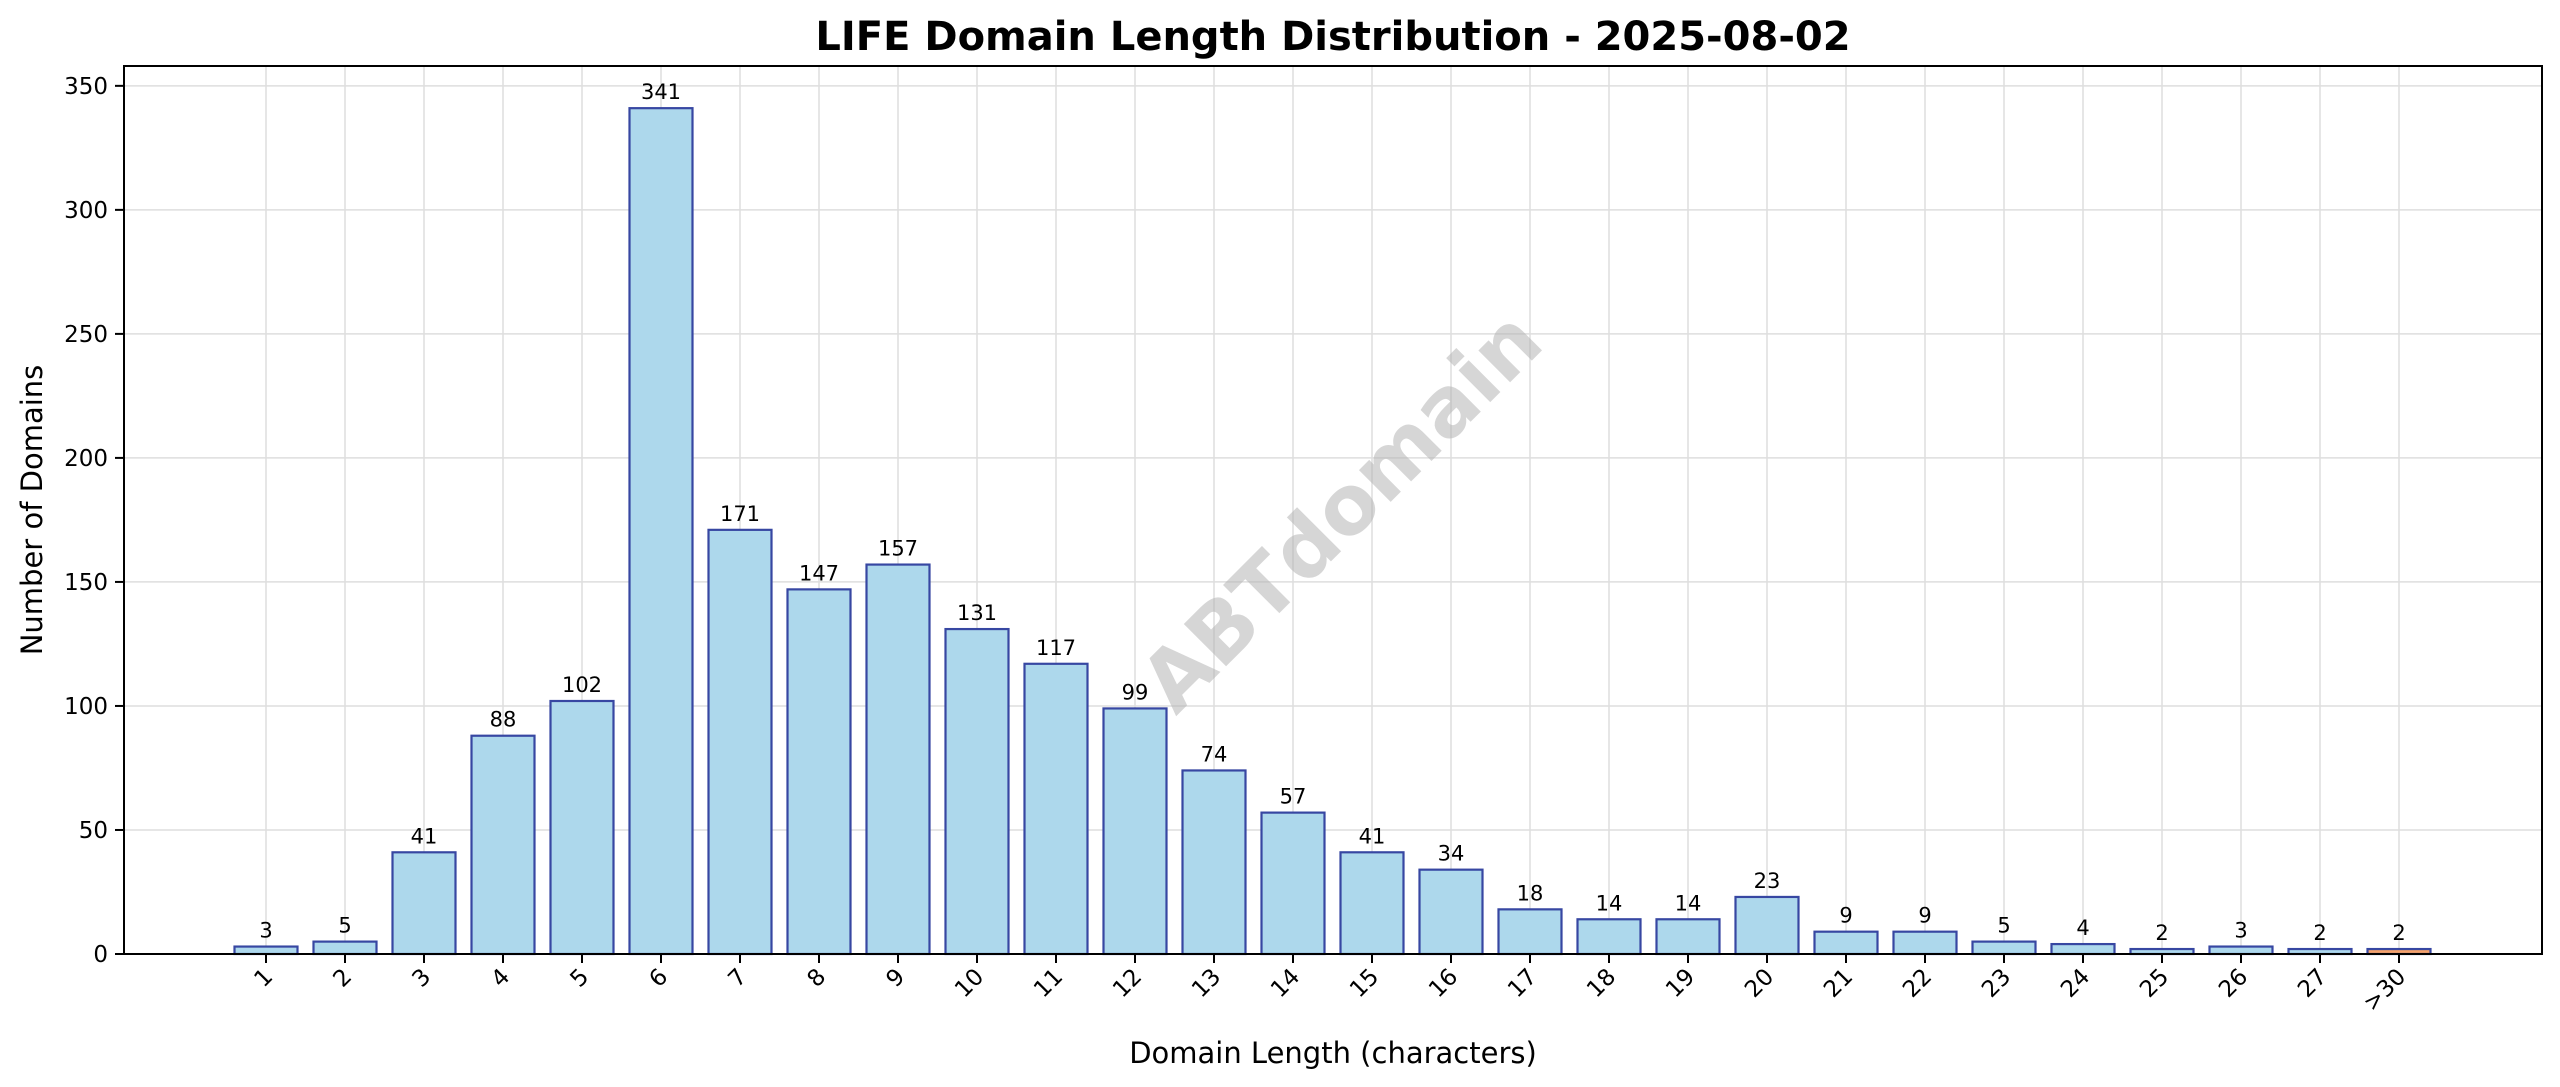  What do you see at coordinates (817, 978) in the screenshot?
I see `x-tick-label: 8` at bounding box center [817, 978].